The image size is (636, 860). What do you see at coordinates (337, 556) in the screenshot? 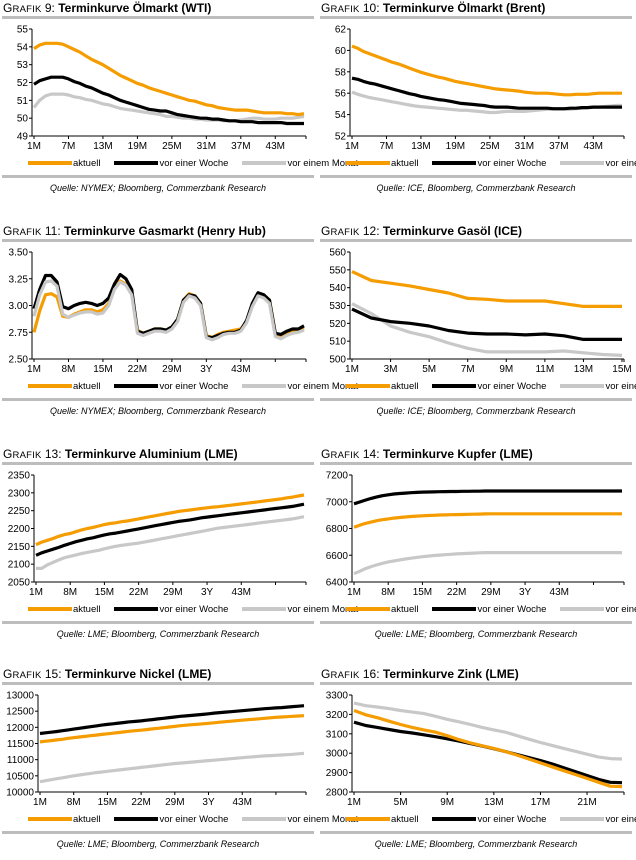
I see `y-tick-label: 6600` at bounding box center [337, 556].